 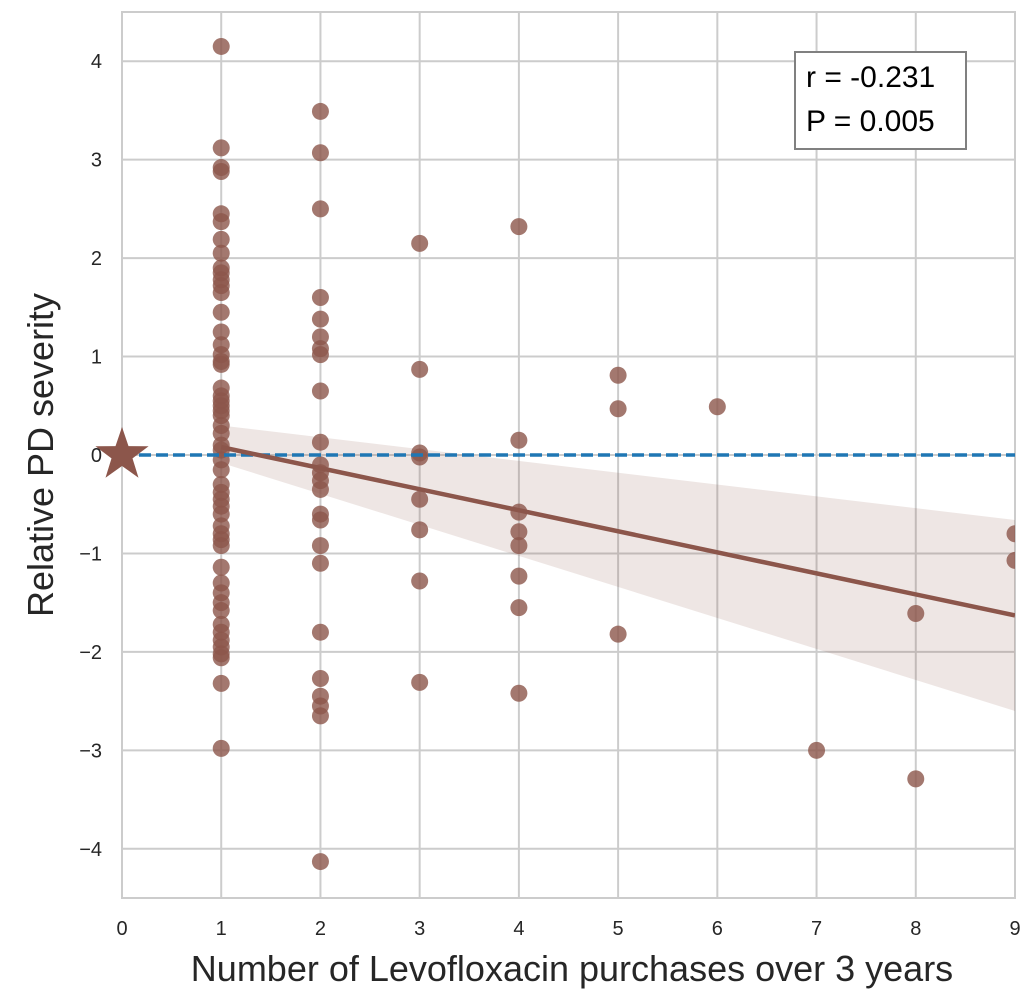 I want to click on y-tick-label: −4, so click(x=90, y=850).